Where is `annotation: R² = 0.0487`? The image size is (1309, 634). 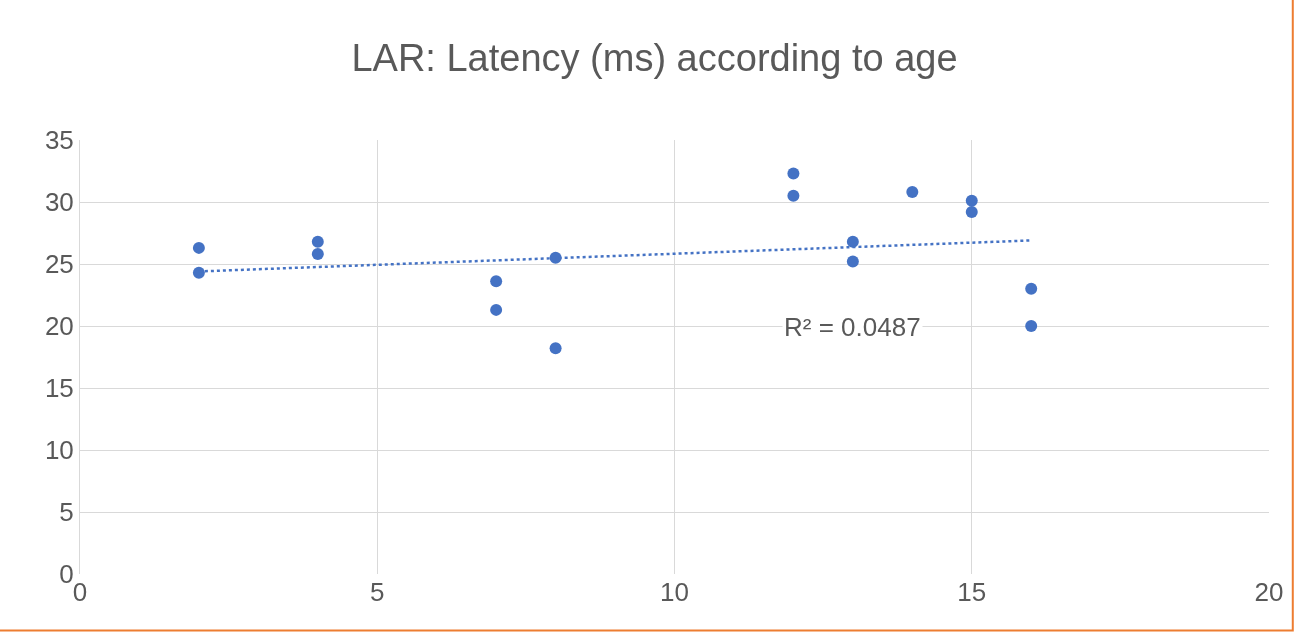 annotation: R² = 0.0487 is located at coordinates (852, 327).